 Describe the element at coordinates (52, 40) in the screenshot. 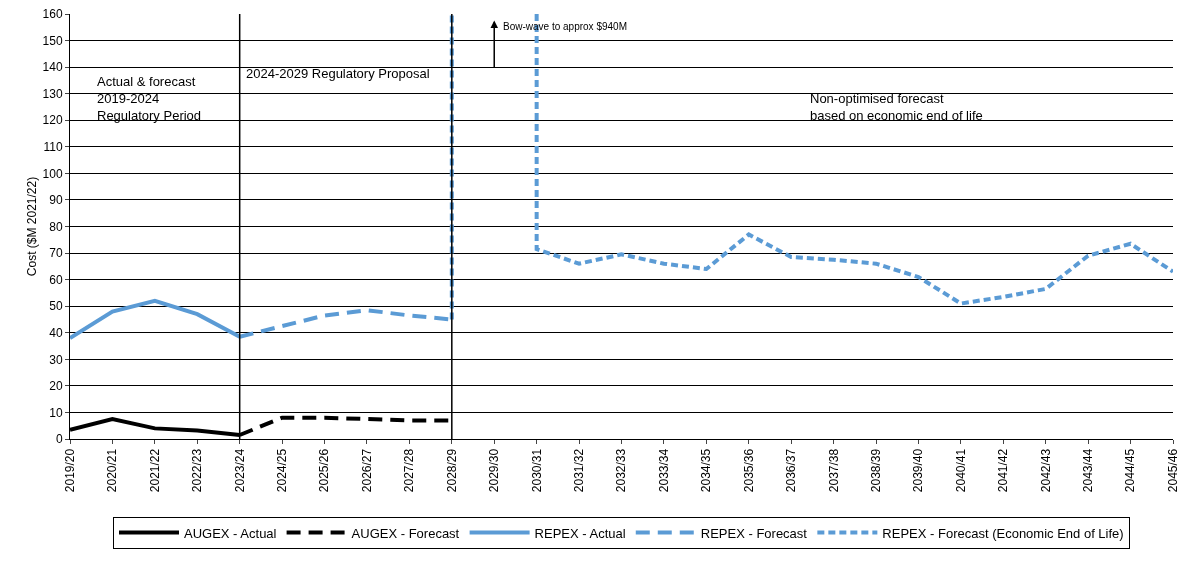

I see `y-tick-label: 150` at that location.